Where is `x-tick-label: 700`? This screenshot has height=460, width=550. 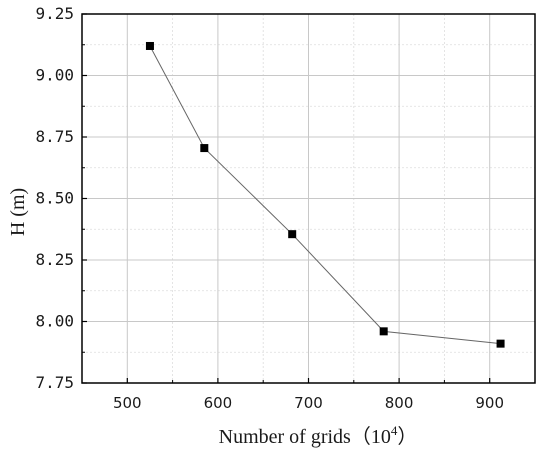
x-tick-label: 700 is located at coordinates (308, 403).